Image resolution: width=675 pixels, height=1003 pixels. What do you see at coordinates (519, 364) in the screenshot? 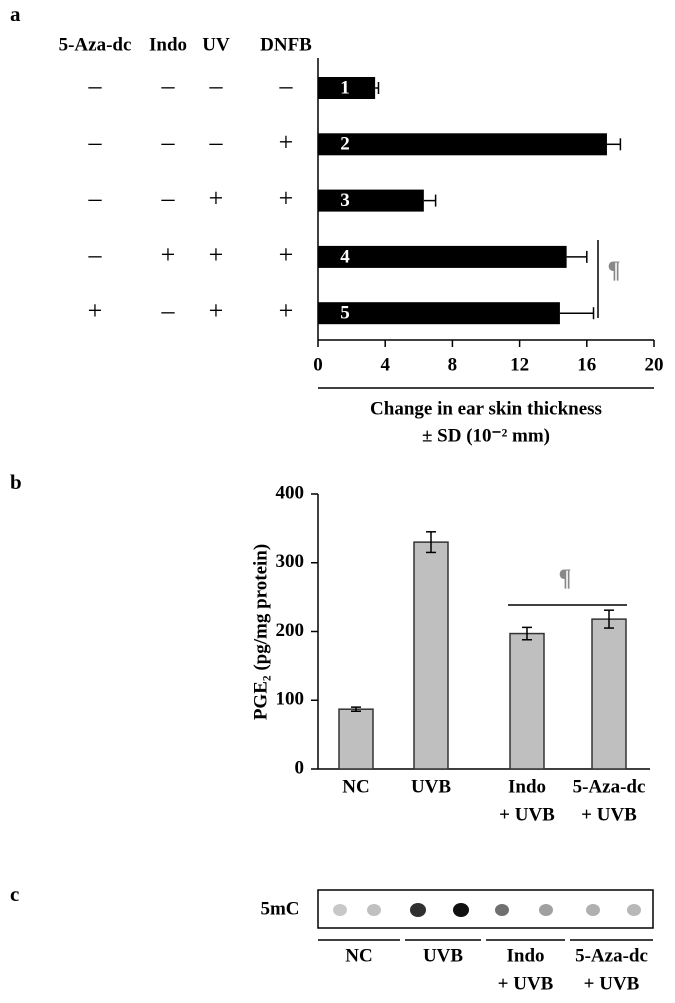
I see `x-tick-label: 12` at bounding box center [519, 364].